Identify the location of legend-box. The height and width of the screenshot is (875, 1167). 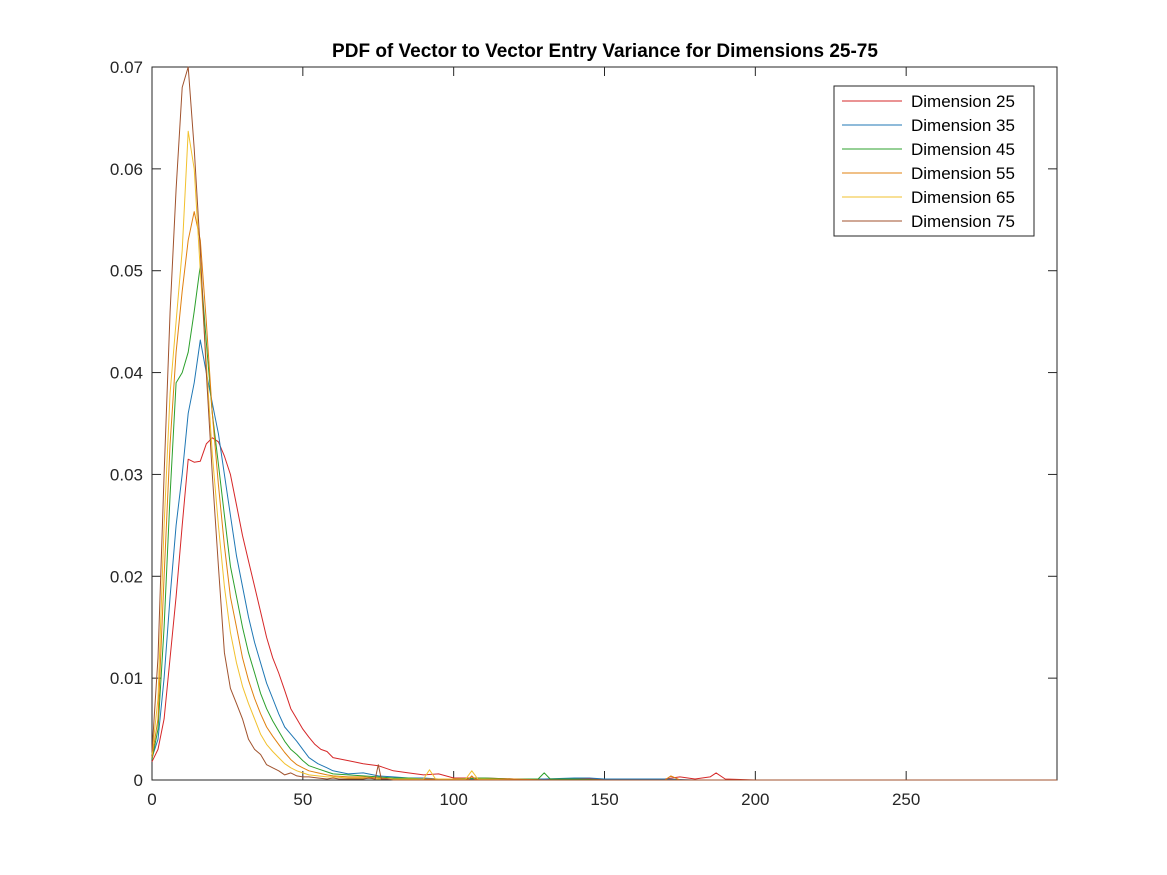
(934, 161).